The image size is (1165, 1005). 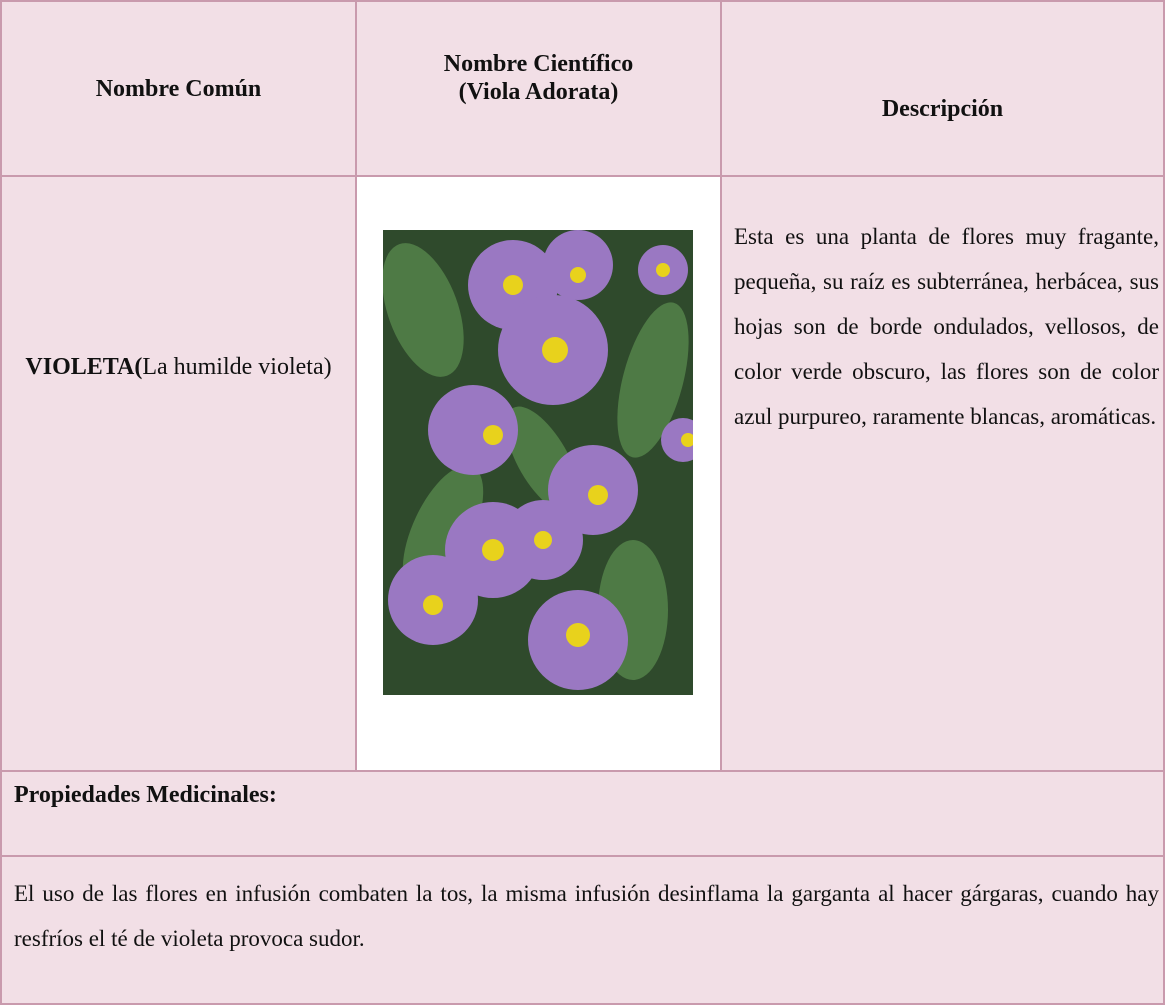 I want to click on plant-name: La humilde violeta), so click(x=237, y=367).